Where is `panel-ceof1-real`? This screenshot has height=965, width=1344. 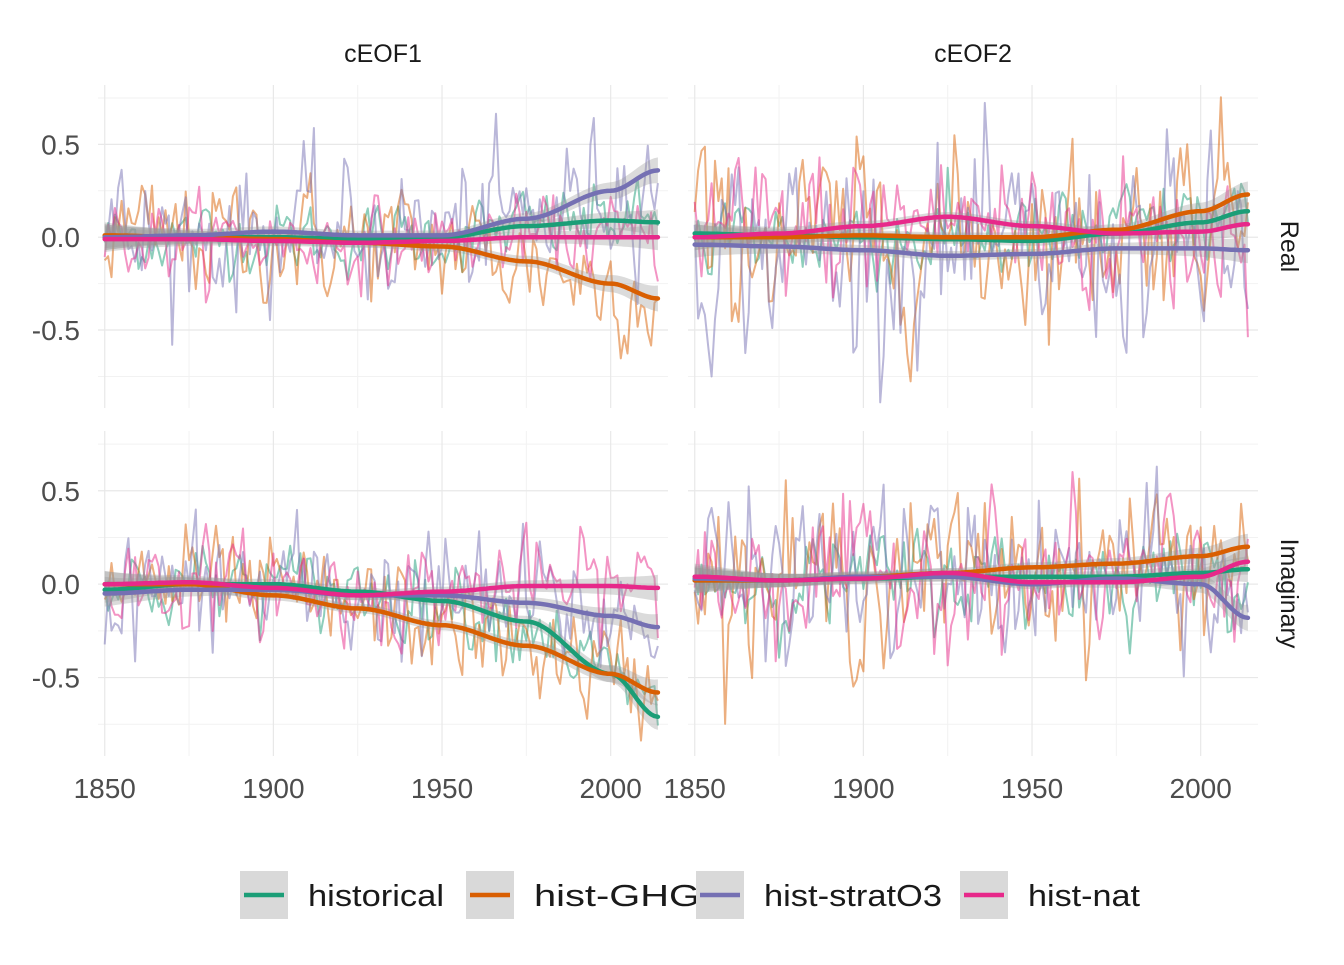
panel-ceof1-real is located at coordinates (383, 246).